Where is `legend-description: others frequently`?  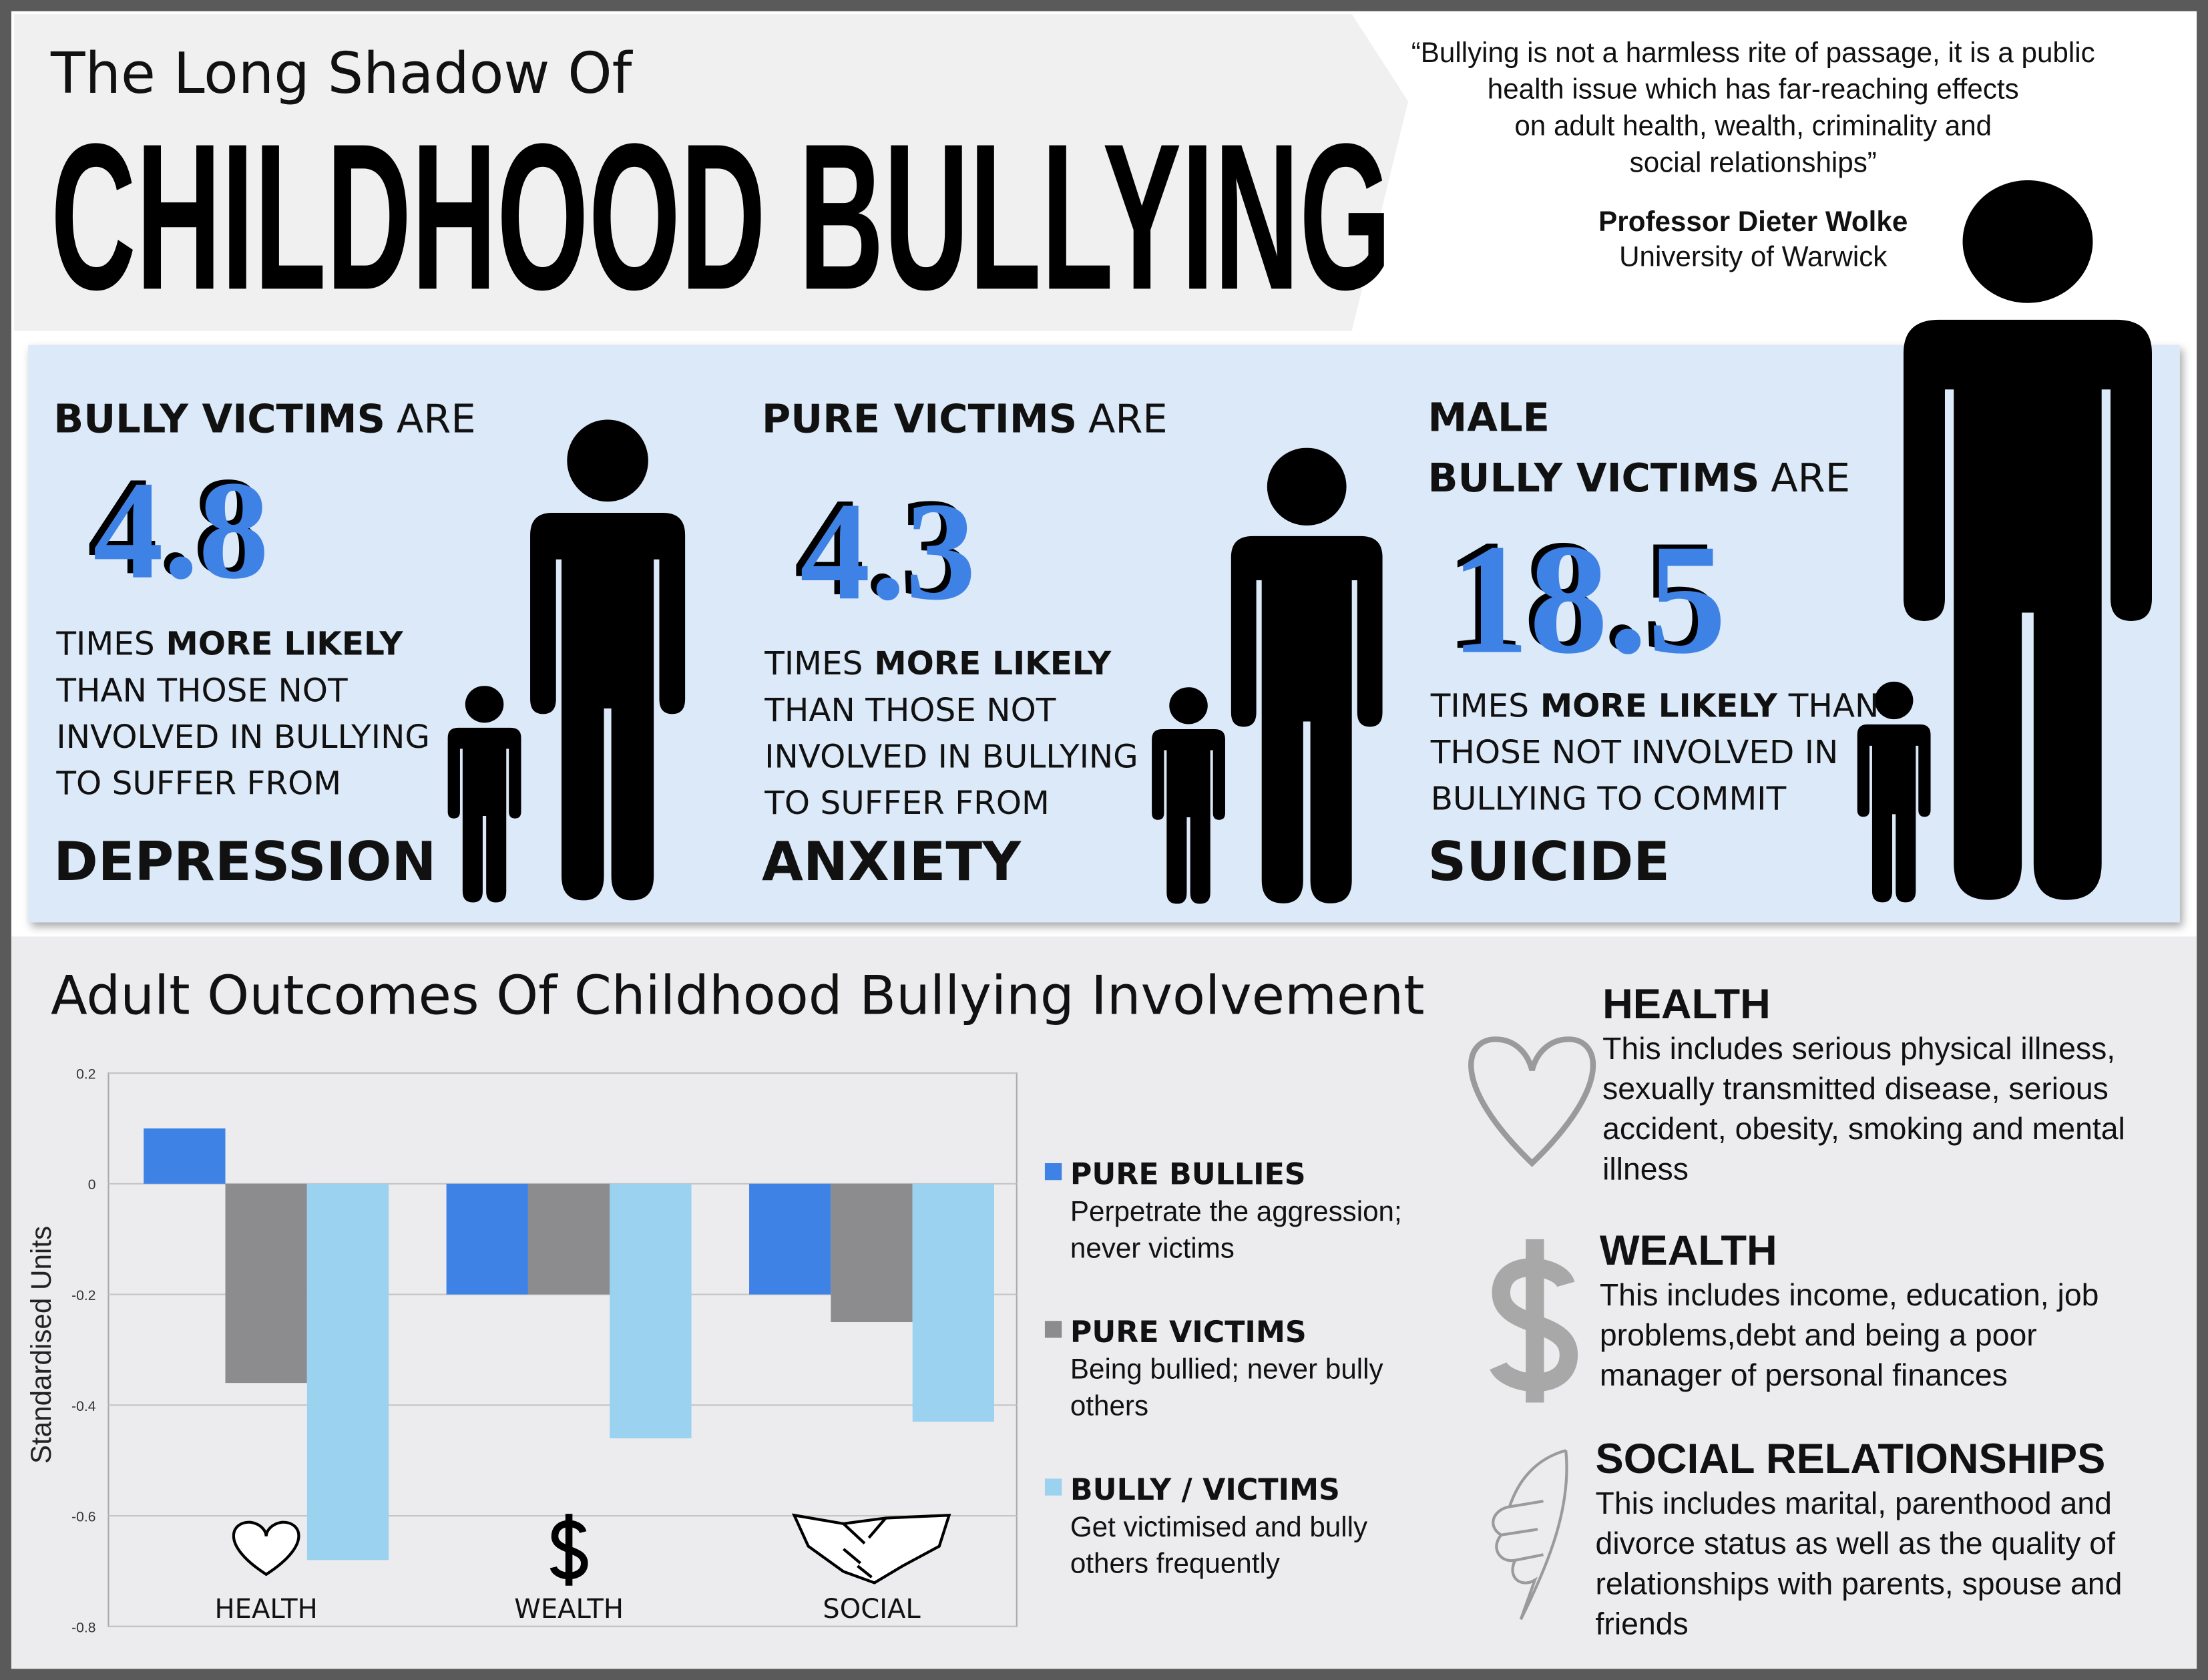 legend-description: others frequently is located at coordinates (1175, 1563).